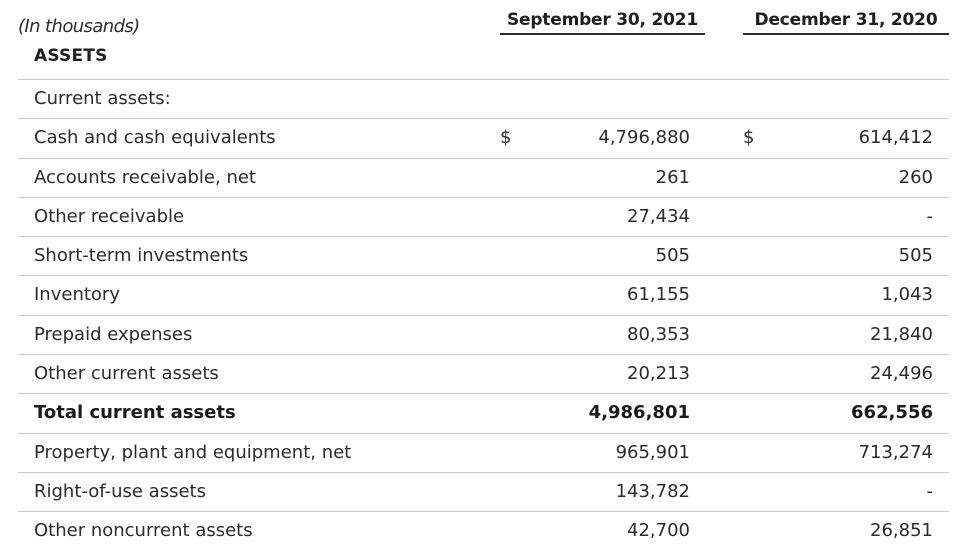  What do you see at coordinates (672, 177) in the screenshot?
I see `value-2021: 261` at bounding box center [672, 177].